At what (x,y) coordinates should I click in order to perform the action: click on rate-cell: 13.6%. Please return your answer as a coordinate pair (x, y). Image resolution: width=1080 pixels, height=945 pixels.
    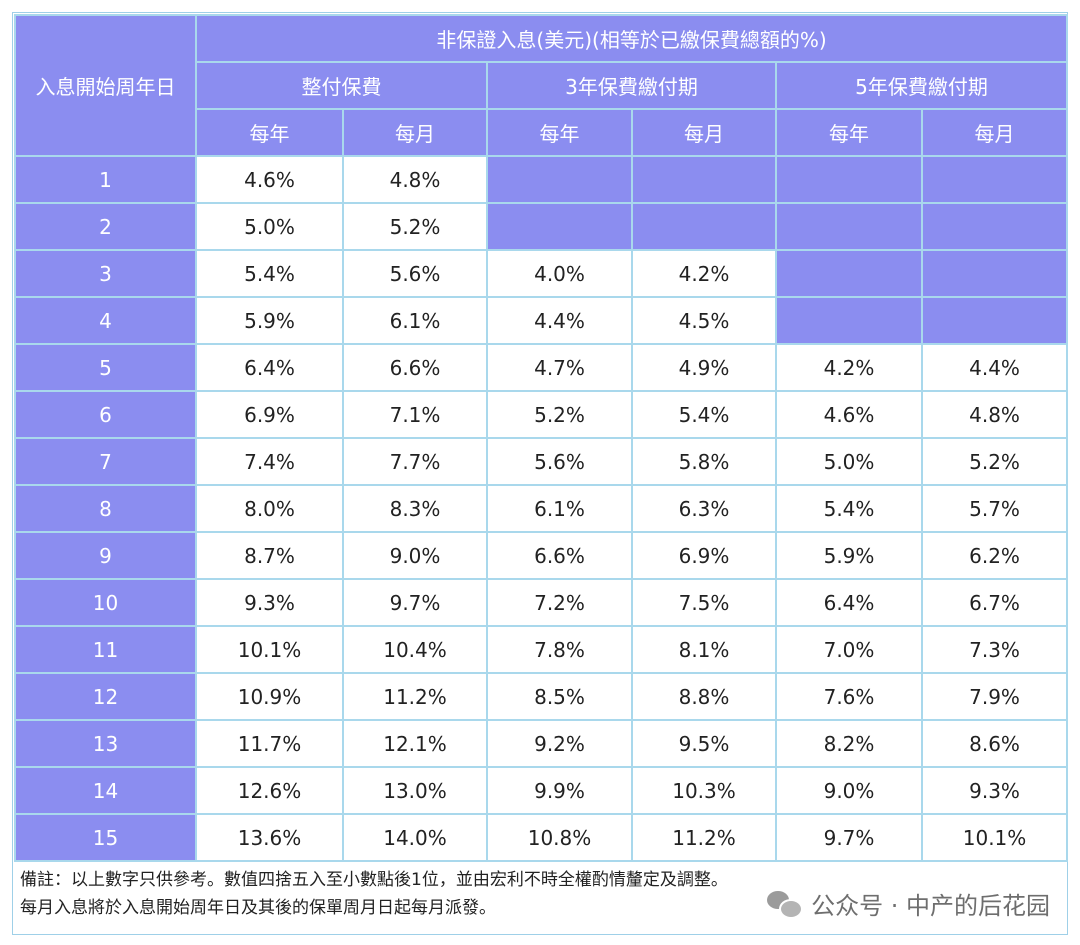
    Looking at the image, I should click on (269, 837).